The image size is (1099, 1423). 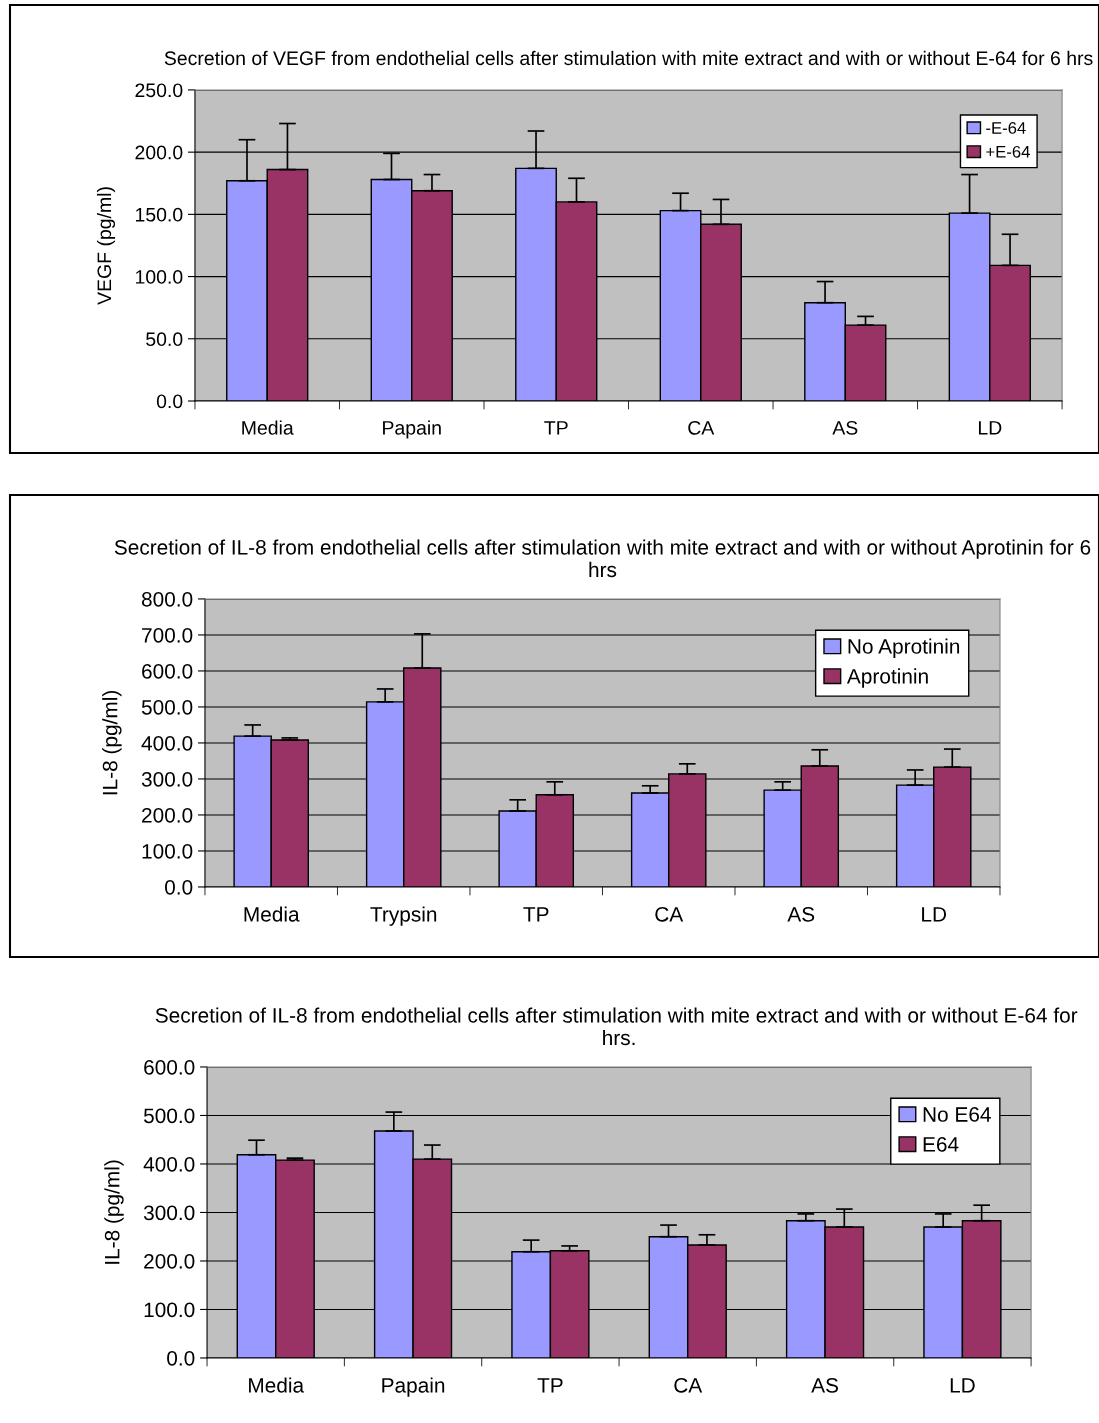 I want to click on legend-label: Aprotinin, so click(x=887, y=678).